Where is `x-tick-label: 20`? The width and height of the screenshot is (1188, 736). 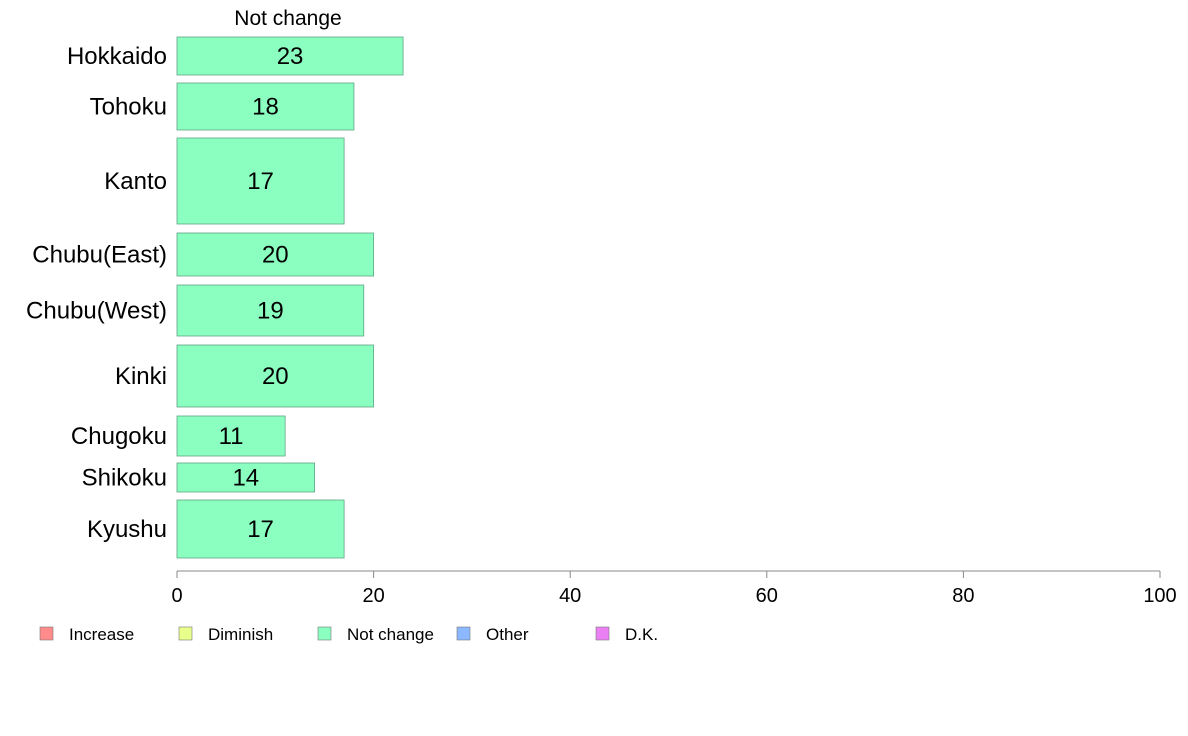
x-tick-label: 20 is located at coordinates (373, 596).